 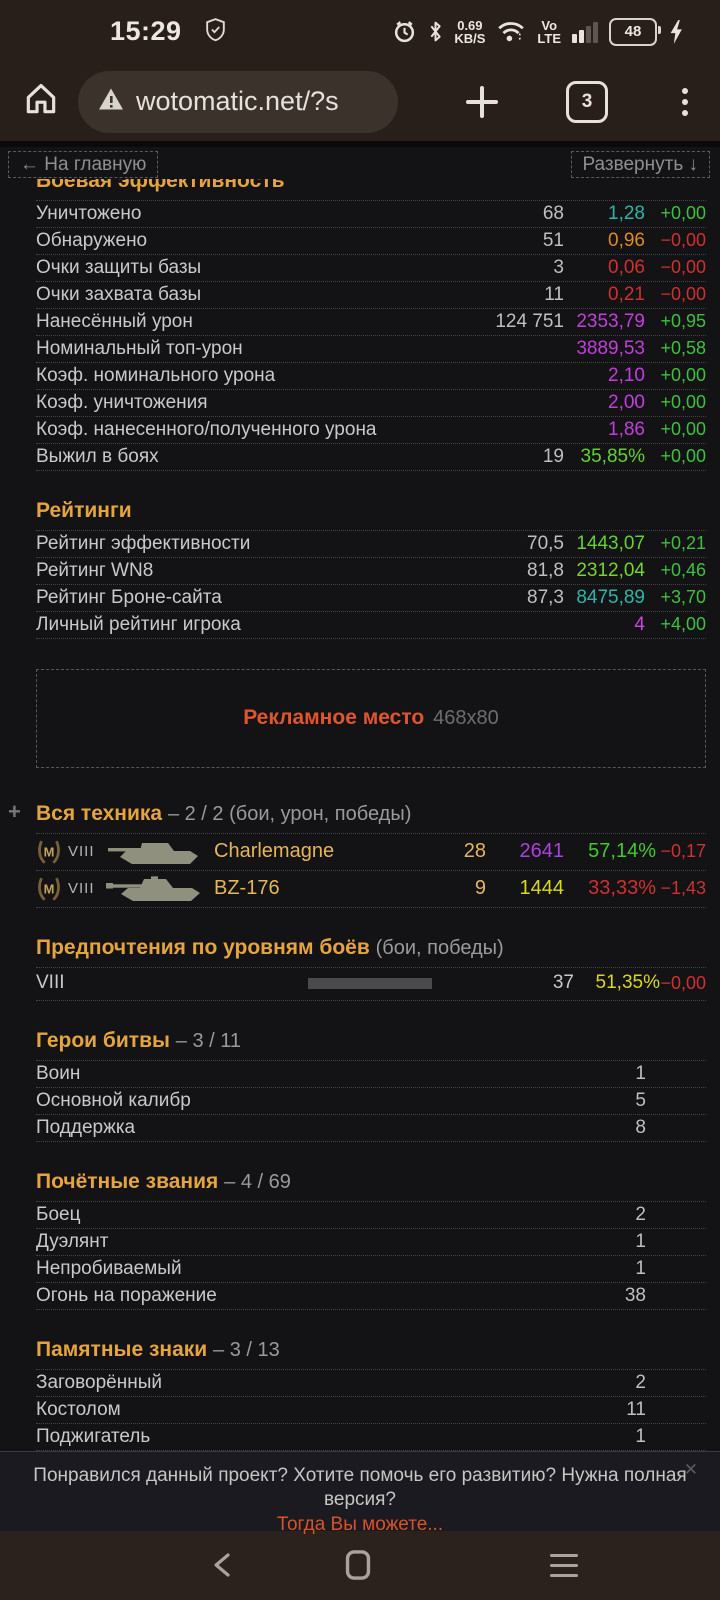 I want to click on ad-placeholder: Рекламное место 468x80, so click(x=371, y=718).